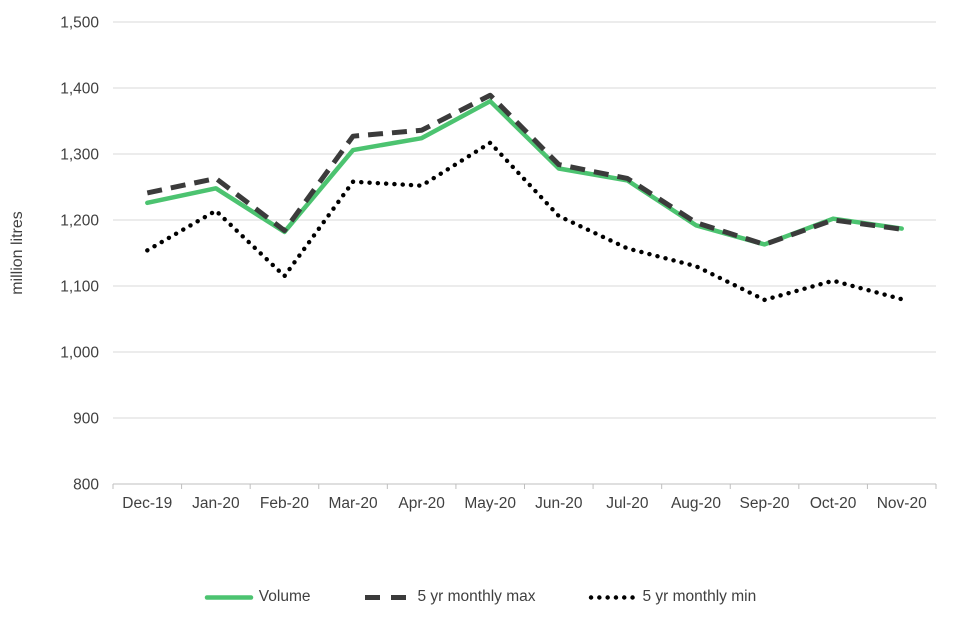 This screenshot has height=640, width=960. I want to click on legend-swatch-dashed-line, so click(387, 597).